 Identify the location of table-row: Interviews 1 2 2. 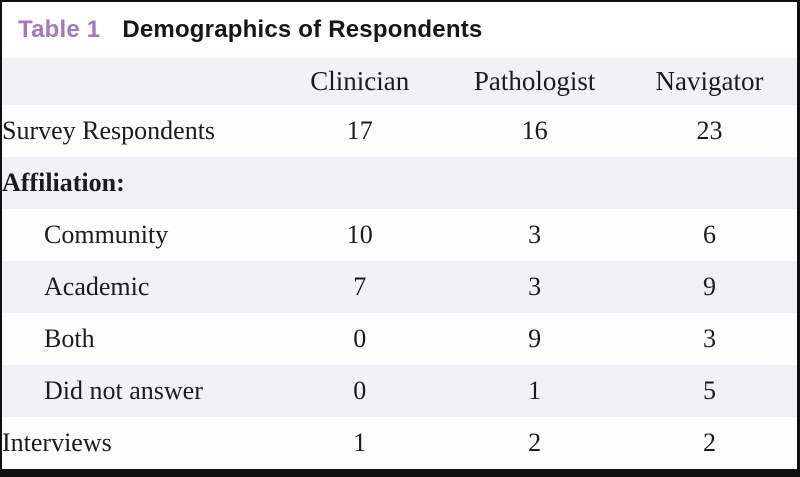
(399, 443).